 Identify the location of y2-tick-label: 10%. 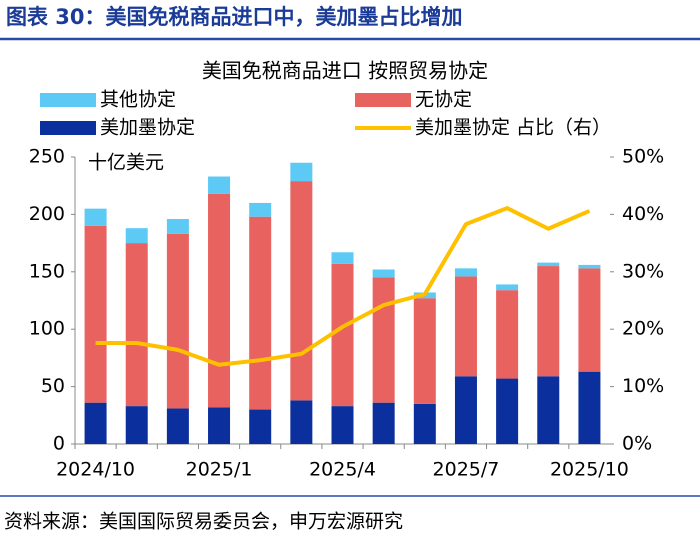
(643, 386).